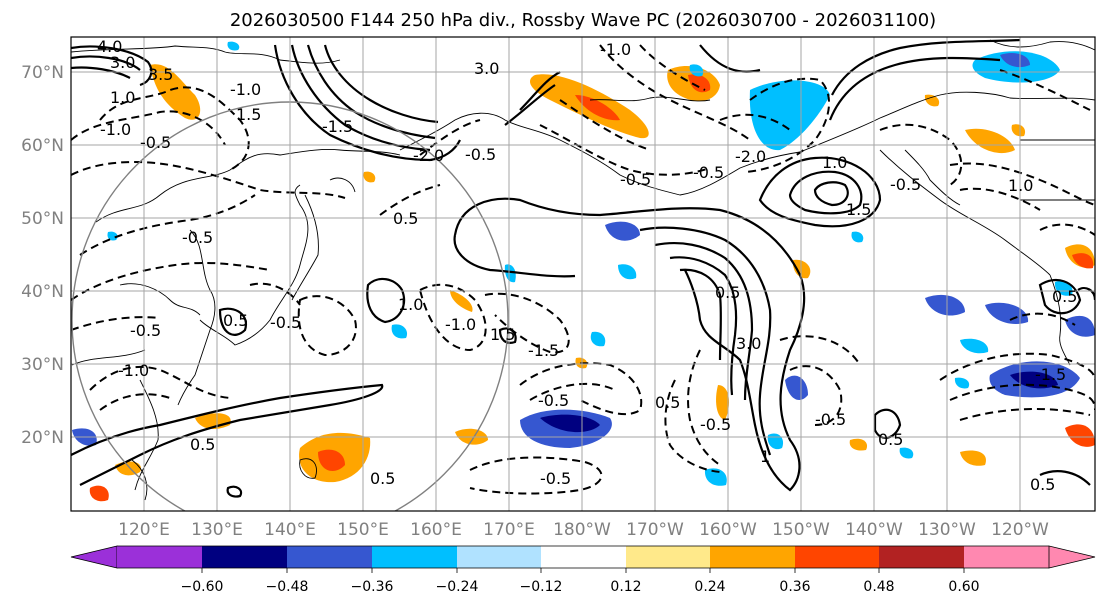 This screenshot has width=1105, height=604. What do you see at coordinates (287, 587) in the screenshot?
I see `colorbar-tick: −0.48` at bounding box center [287, 587].